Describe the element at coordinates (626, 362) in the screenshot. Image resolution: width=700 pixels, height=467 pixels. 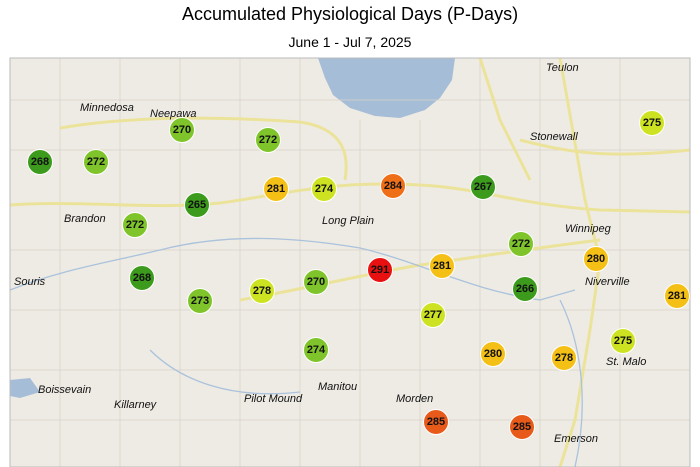
I see `place-label: St. Malo` at that location.